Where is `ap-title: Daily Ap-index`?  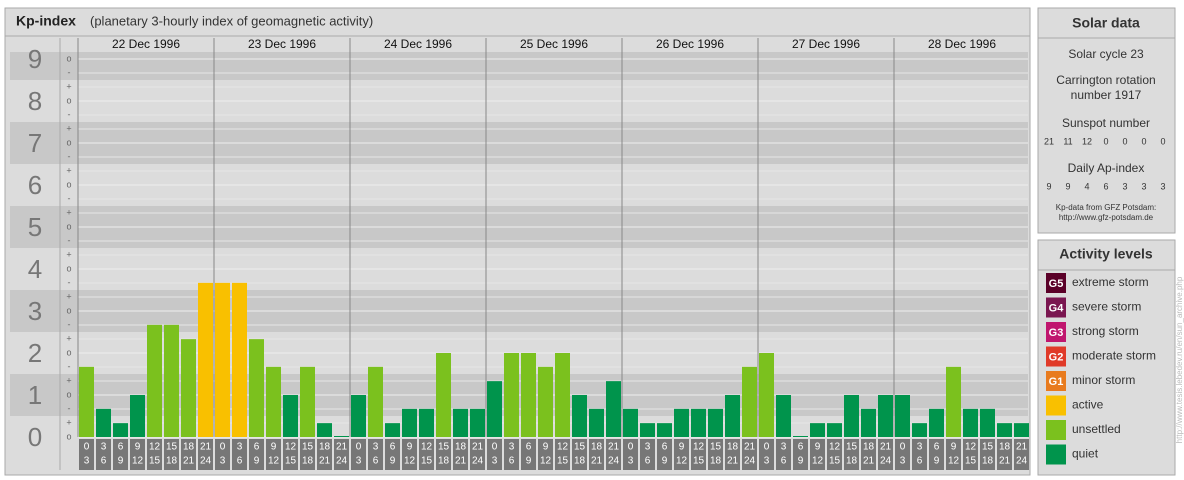 ap-title: Daily Ap-index is located at coordinates (1106, 168).